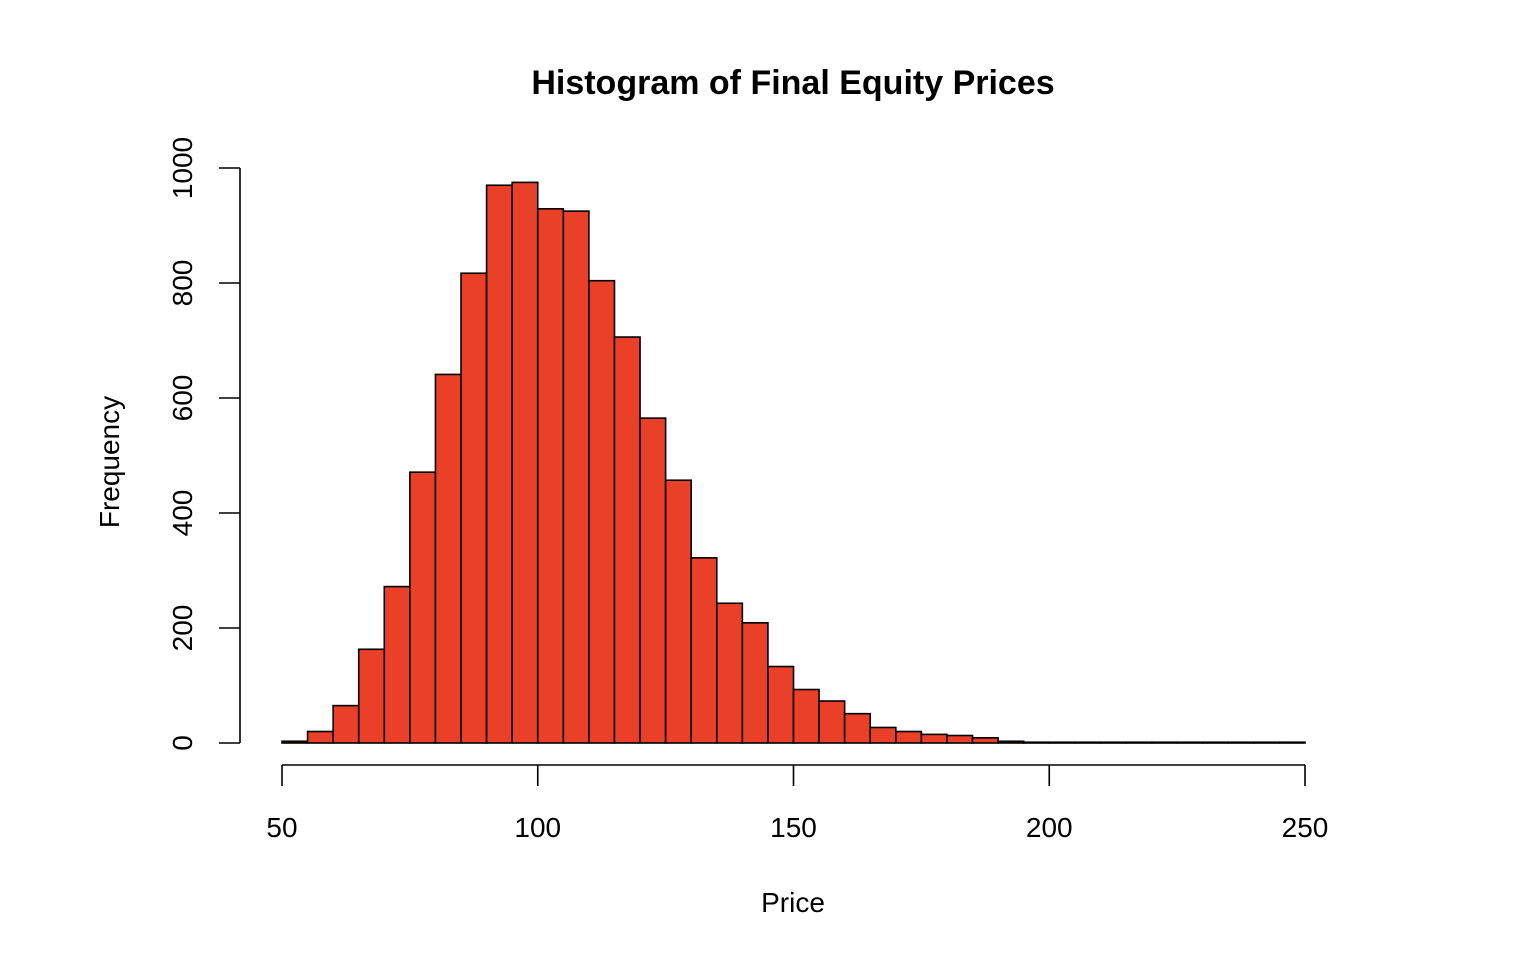  What do you see at coordinates (797, 803) in the screenshot?
I see `x-axis: 50 100 150 200 250` at bounding box center [797, 803].